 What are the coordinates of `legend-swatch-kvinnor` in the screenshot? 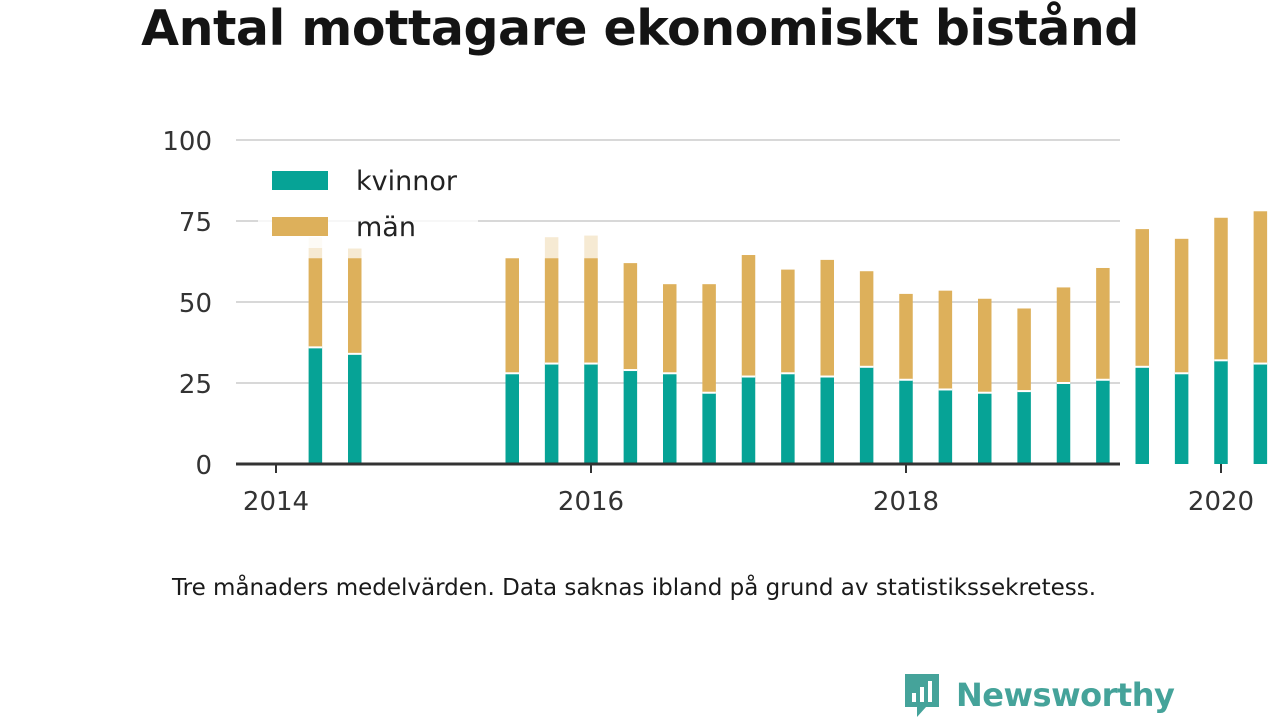 It's located at (300, 180).